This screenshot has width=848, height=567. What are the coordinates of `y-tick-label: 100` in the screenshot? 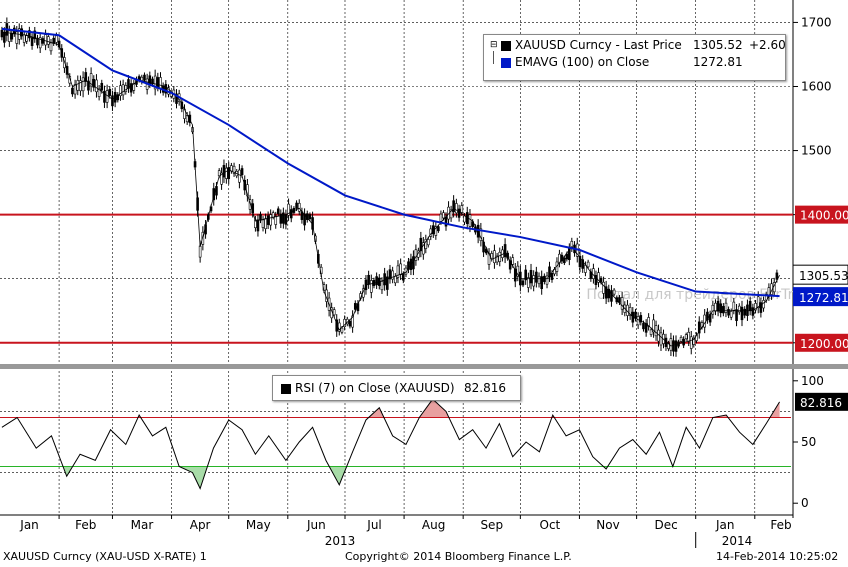 It's located at (812, 381).